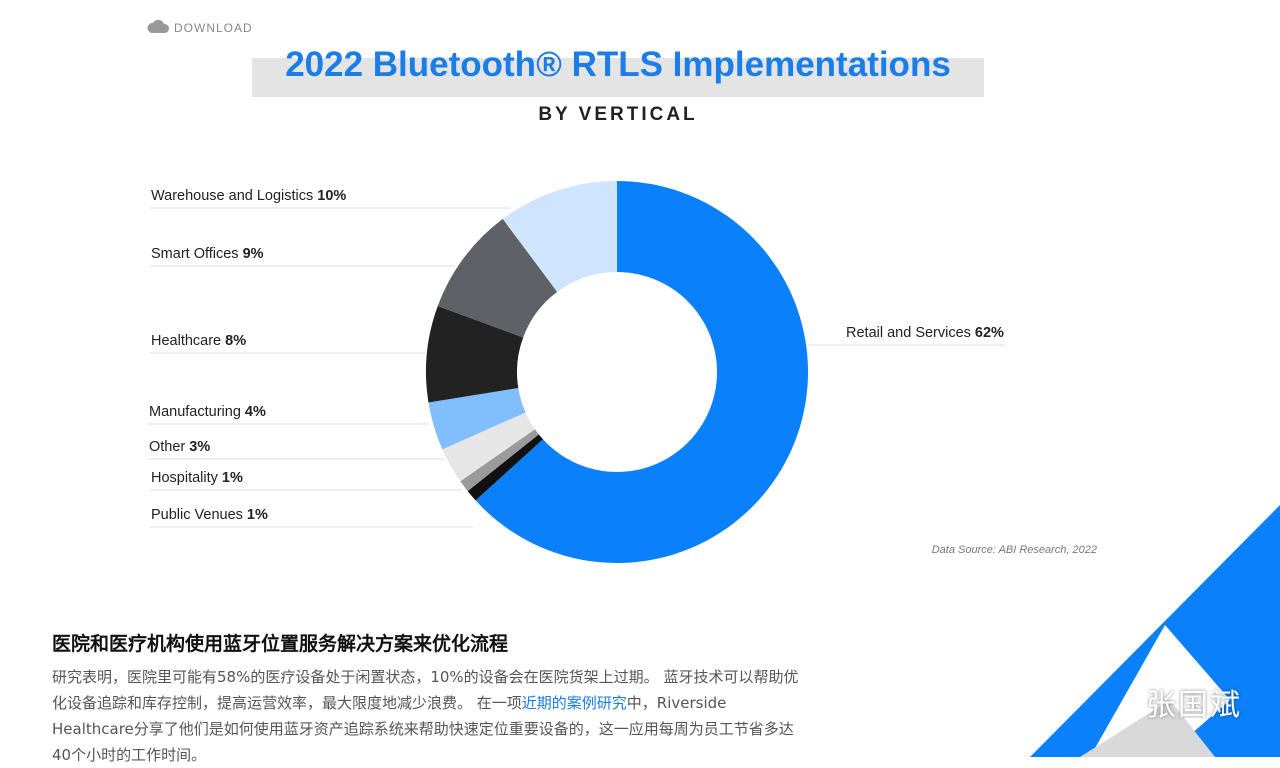  I want to click on value-label: 9%, so click(253, 254).